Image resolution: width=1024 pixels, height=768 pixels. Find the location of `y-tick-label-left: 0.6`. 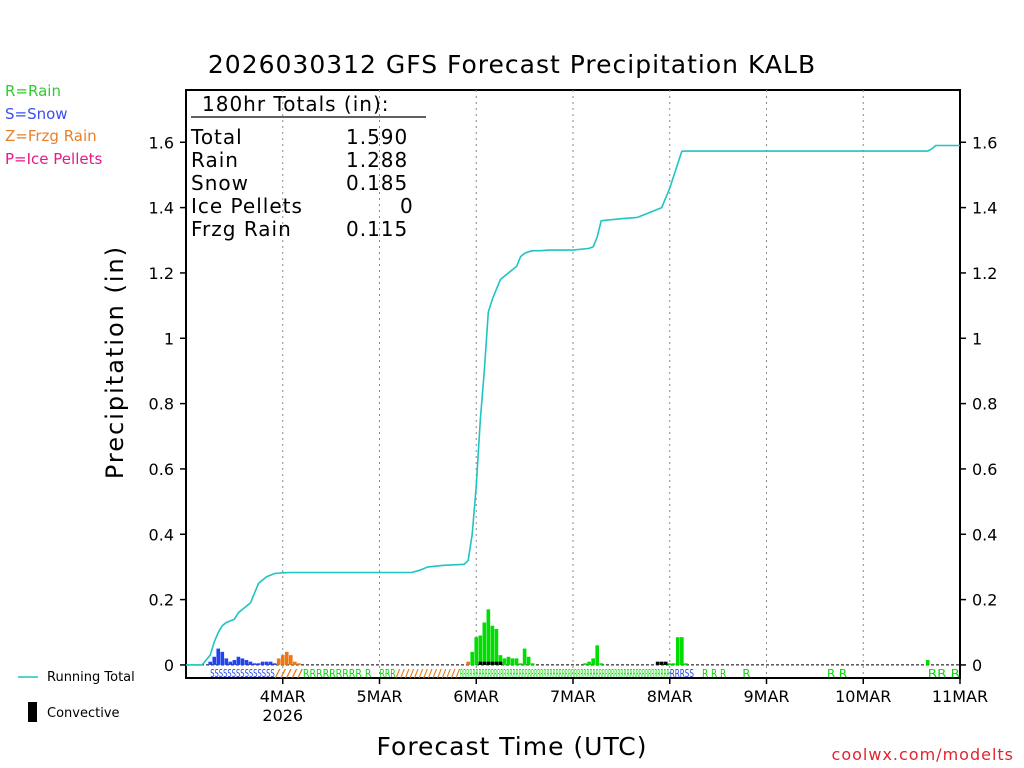

y-tick-label-left: 0.6 is located at coordinates (161, 469).